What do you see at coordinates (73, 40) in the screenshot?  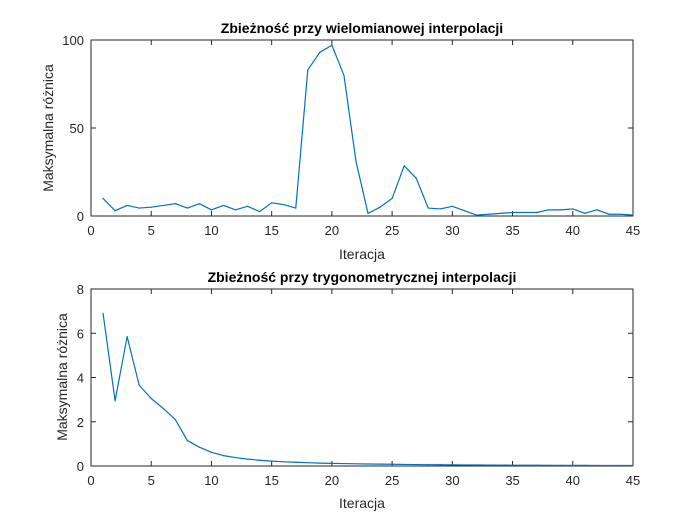 I see `y-tick-label: 100` at bounding box center [73, 40].